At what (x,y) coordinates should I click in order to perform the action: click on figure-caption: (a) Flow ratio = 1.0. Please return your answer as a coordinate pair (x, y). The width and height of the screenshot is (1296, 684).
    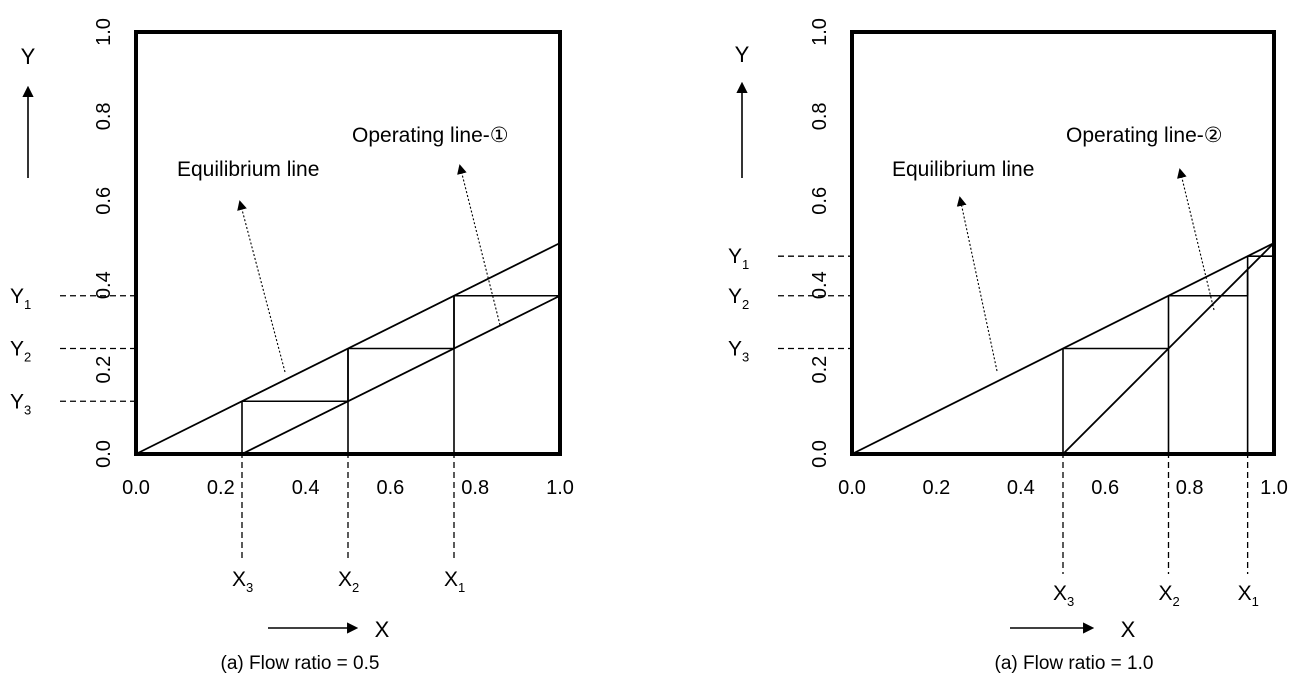
    Looking at the image, I should click on (1074, 663).